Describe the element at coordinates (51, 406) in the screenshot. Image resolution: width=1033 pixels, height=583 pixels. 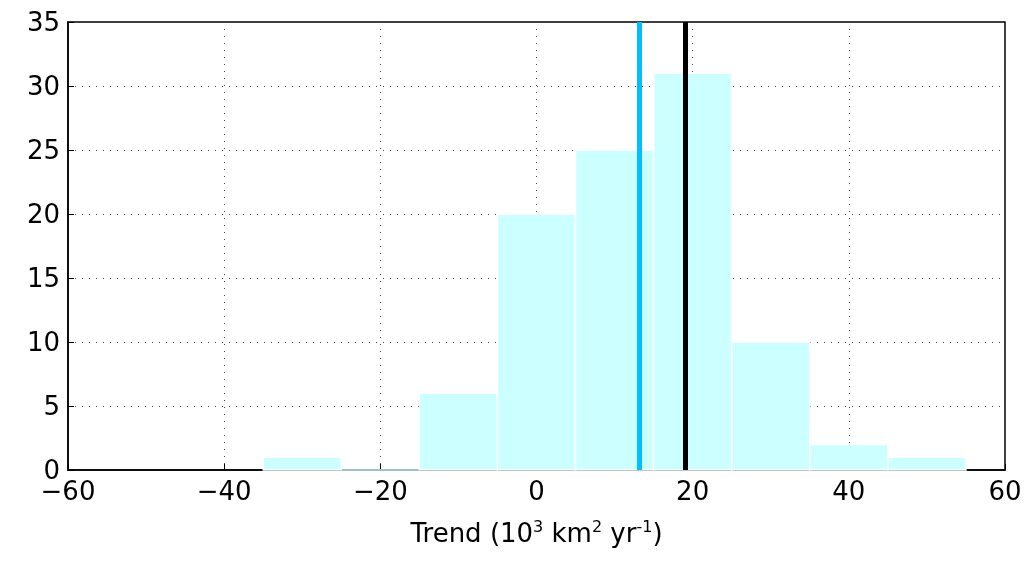
I see `y-tick-label: 5` at that location.